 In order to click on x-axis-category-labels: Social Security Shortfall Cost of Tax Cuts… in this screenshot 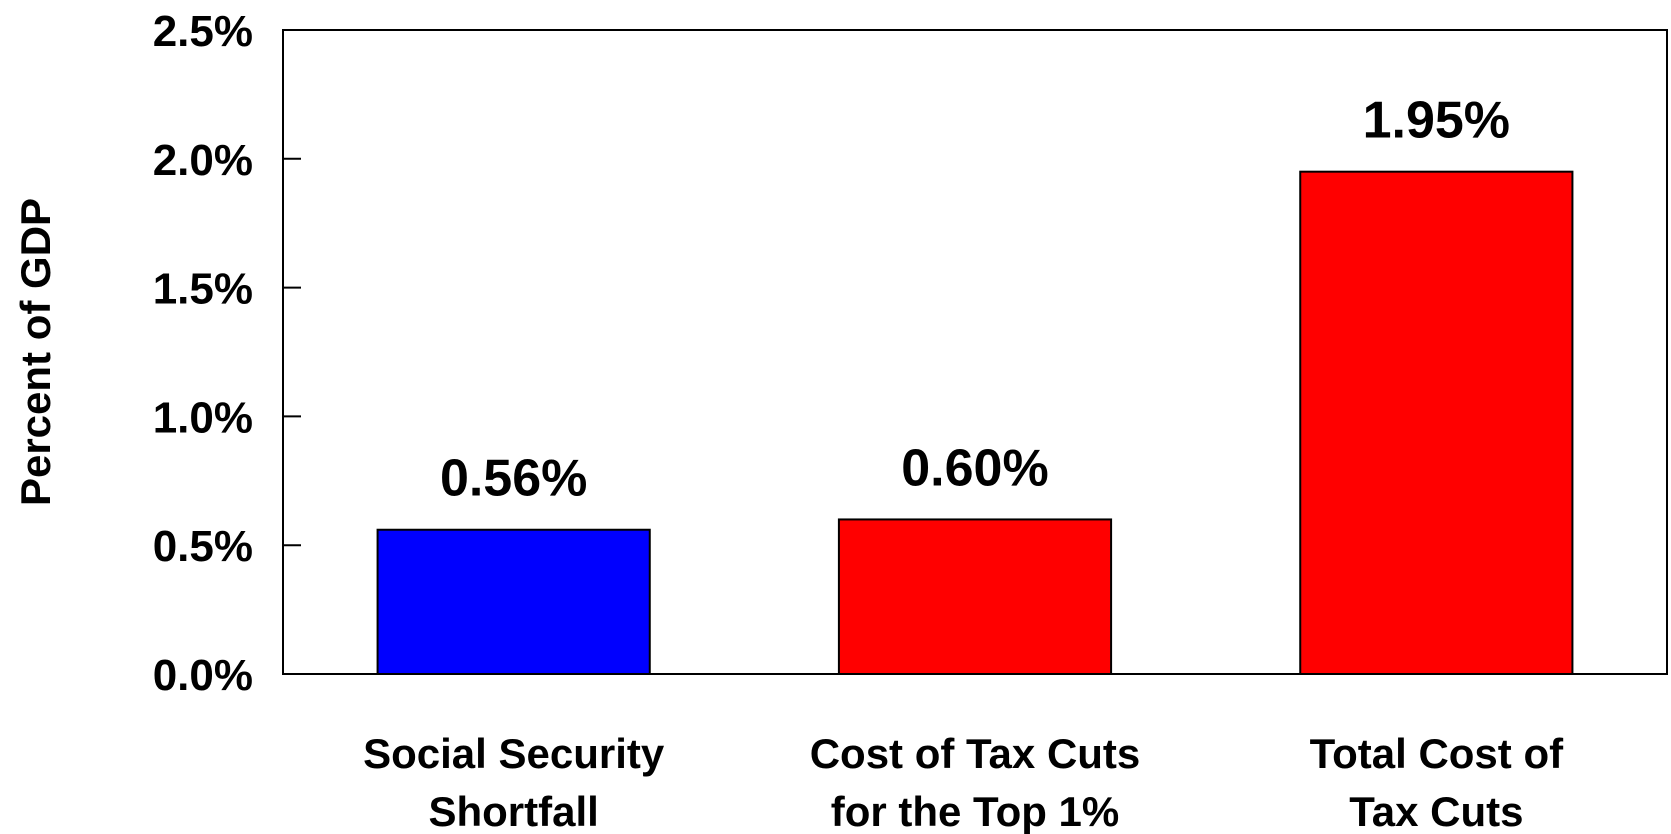, I will do `click(963, 782)`.